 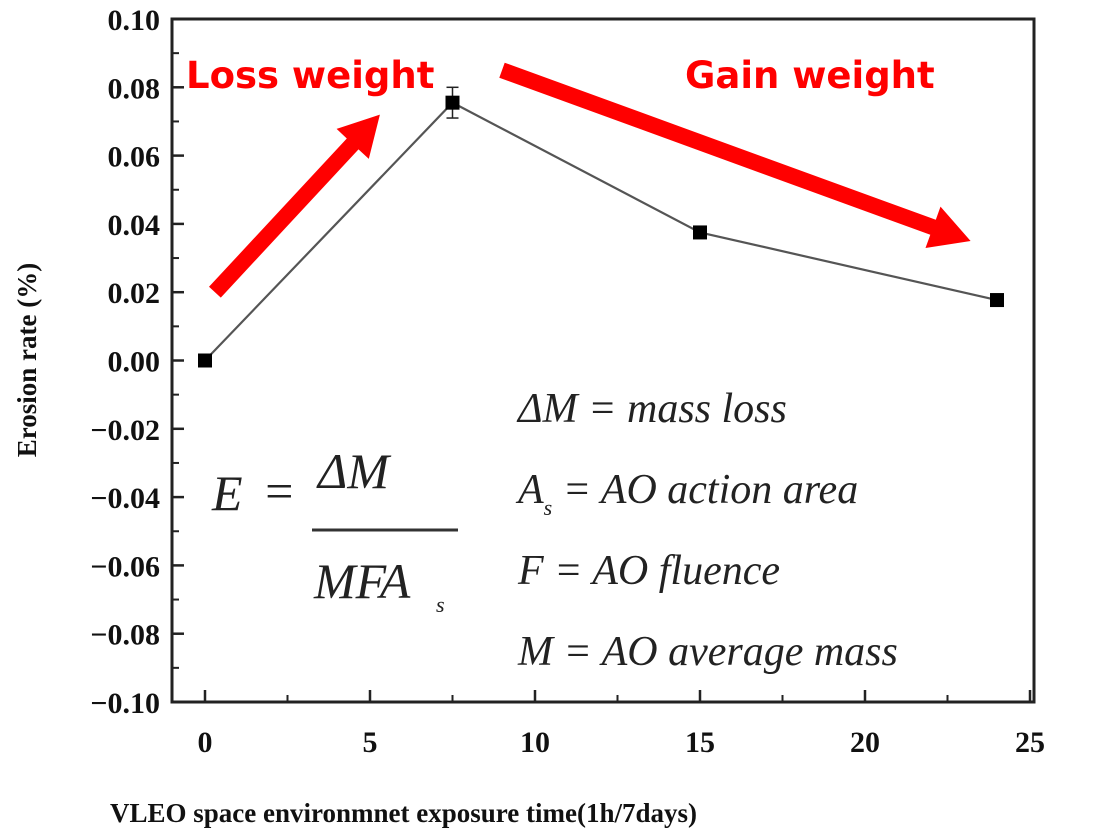 I want to click on definition-delta-m: ΔM = mass loss, so click(x=651, y=409).